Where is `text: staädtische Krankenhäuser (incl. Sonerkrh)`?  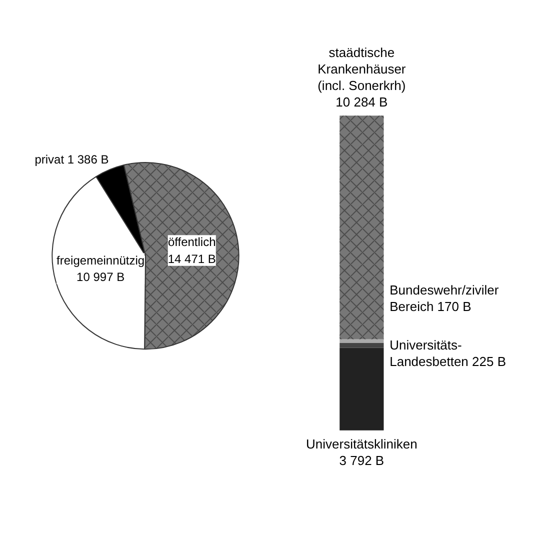
text: staädtische Krankenhäuser (incl. Sonerkrh) is located at coordinates (362, 68).